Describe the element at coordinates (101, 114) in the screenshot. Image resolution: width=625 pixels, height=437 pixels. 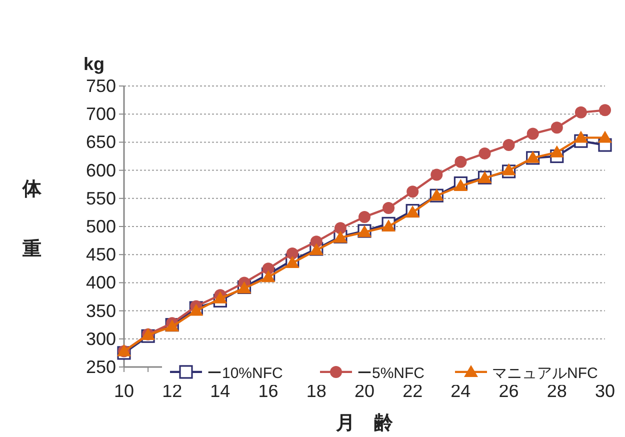
I see `y-tick-label: 700` at that location.